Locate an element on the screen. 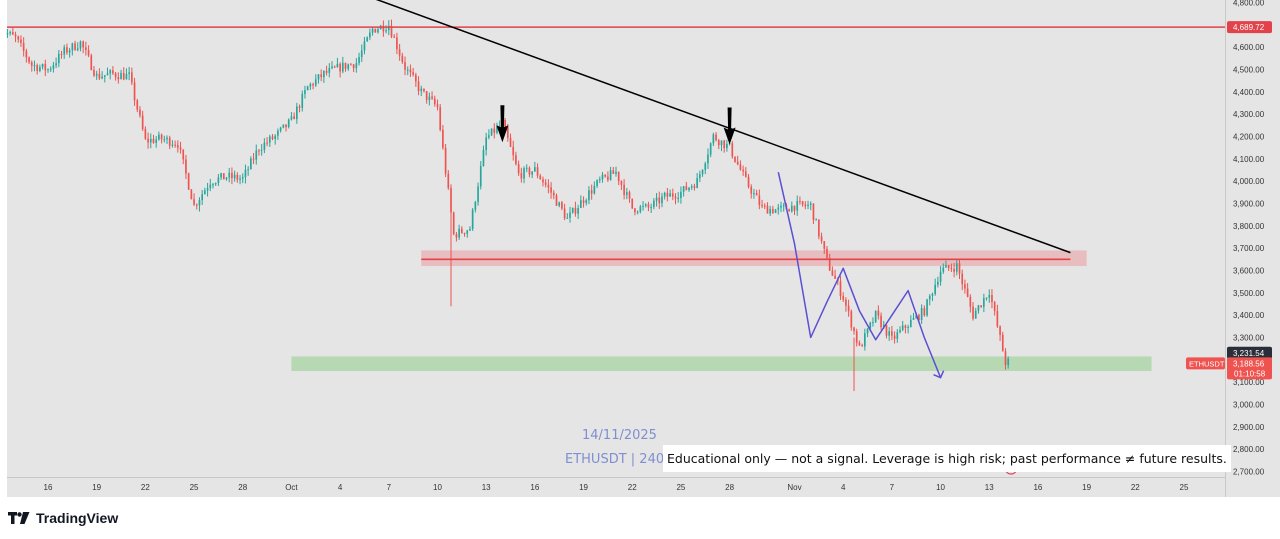 The image size is (1280, 539). tradingview-logo-icon is located at coordinates (19, 518).